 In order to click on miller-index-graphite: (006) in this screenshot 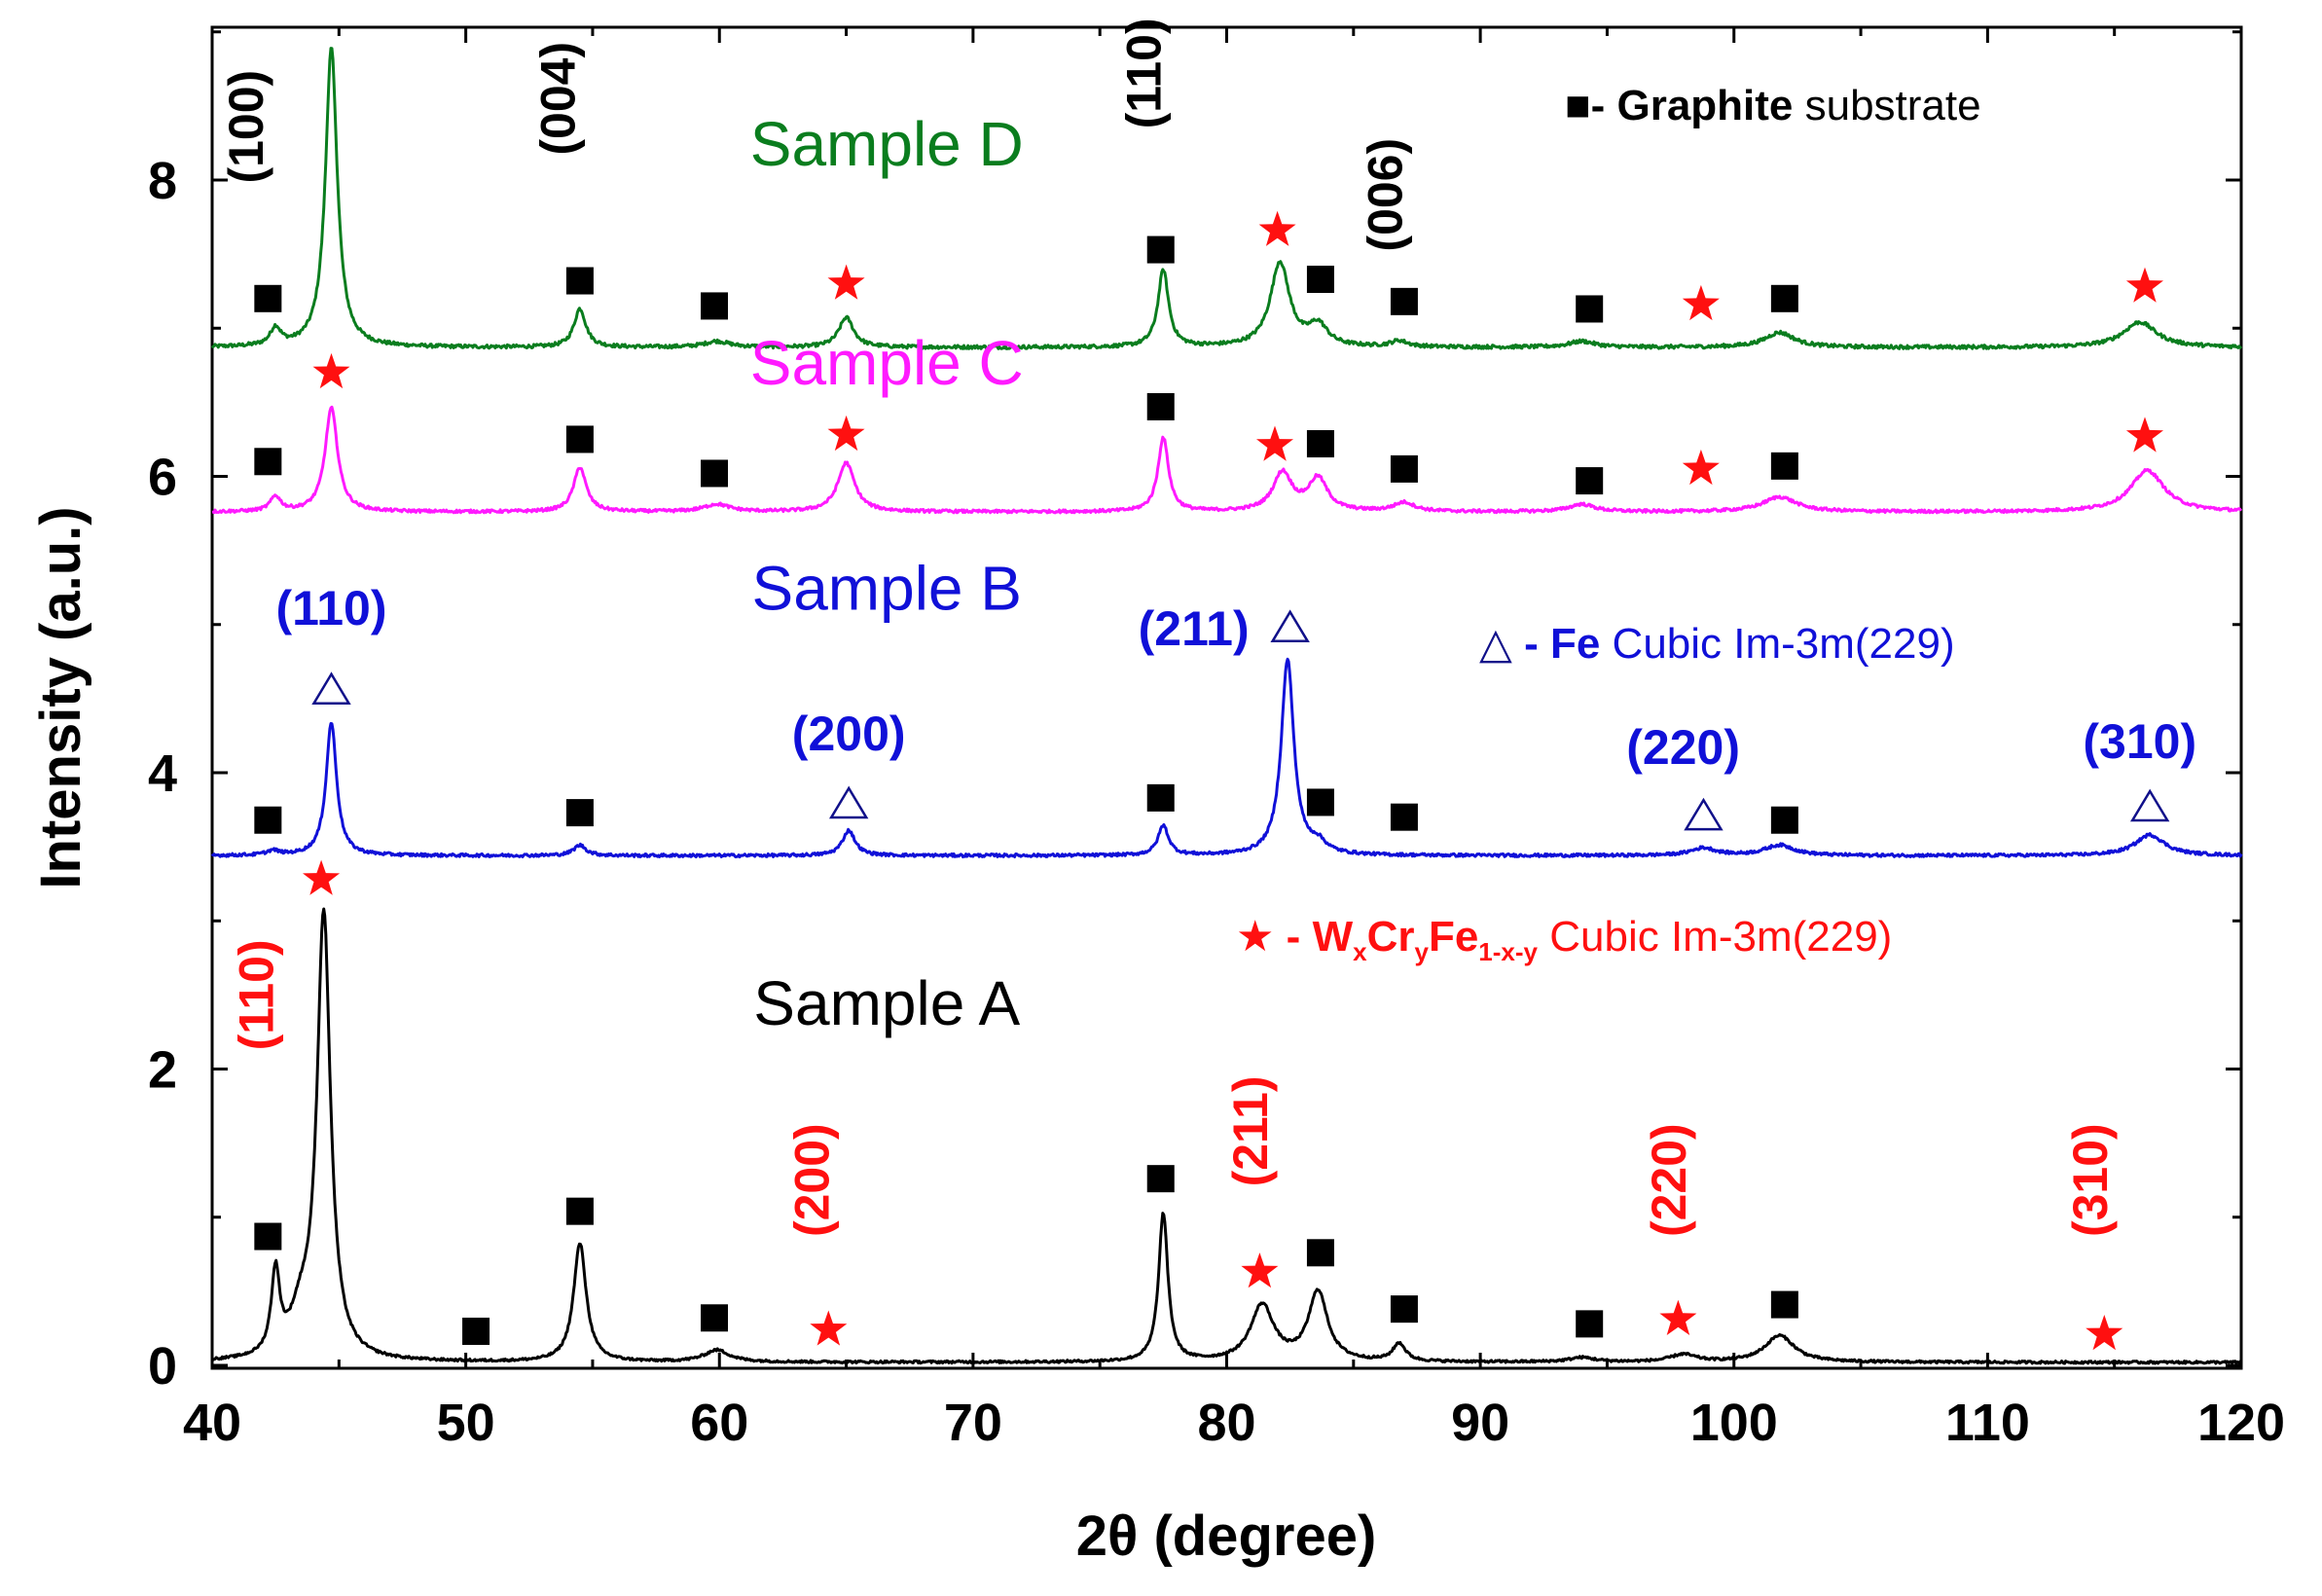, I will do `click(1385, 195)`.